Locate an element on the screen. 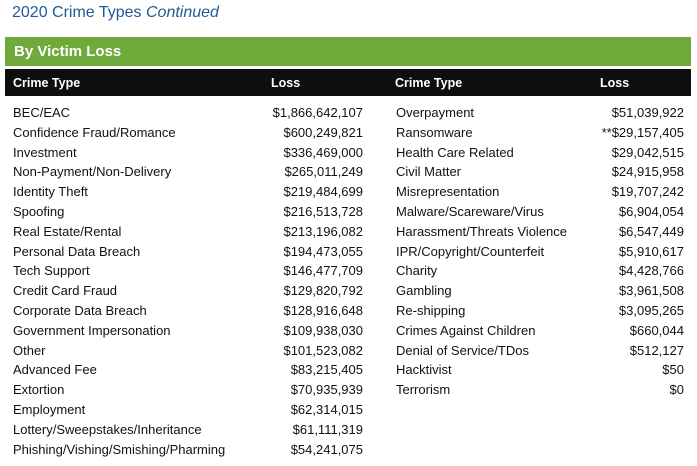  table-row: Gambling $3,961,508 is located at coordinates (540, 291).